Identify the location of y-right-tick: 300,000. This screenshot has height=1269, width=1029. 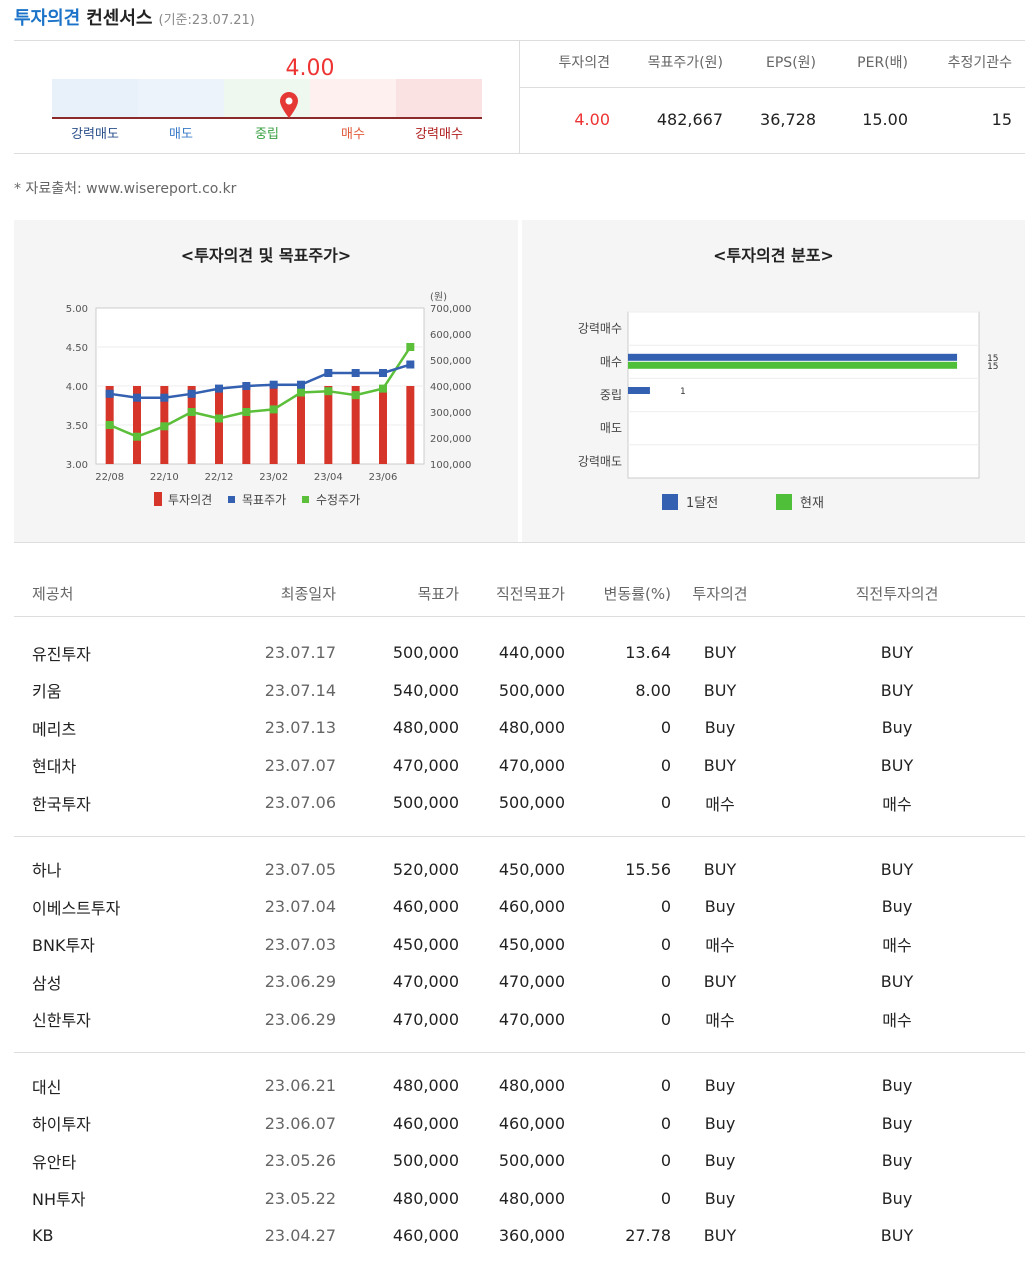
(450, 413).